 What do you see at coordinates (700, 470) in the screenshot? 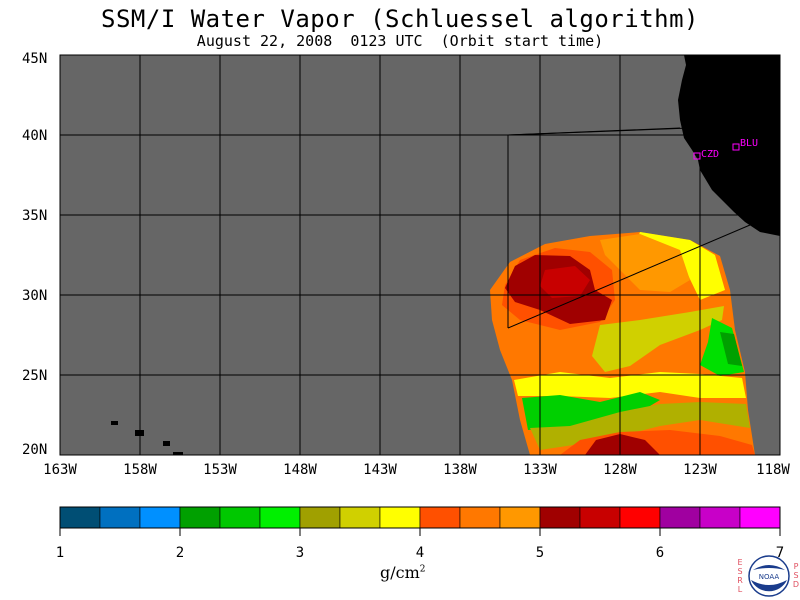
I see `lon-label: 123W` at bounding box center [700, 470].